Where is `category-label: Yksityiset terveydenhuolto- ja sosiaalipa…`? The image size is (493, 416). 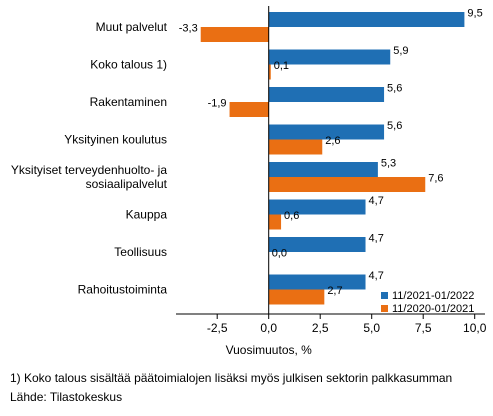
category-label: Yksityiset terveydenhuolto- ja sosiaalipa… is located at coordinates (89, 177).